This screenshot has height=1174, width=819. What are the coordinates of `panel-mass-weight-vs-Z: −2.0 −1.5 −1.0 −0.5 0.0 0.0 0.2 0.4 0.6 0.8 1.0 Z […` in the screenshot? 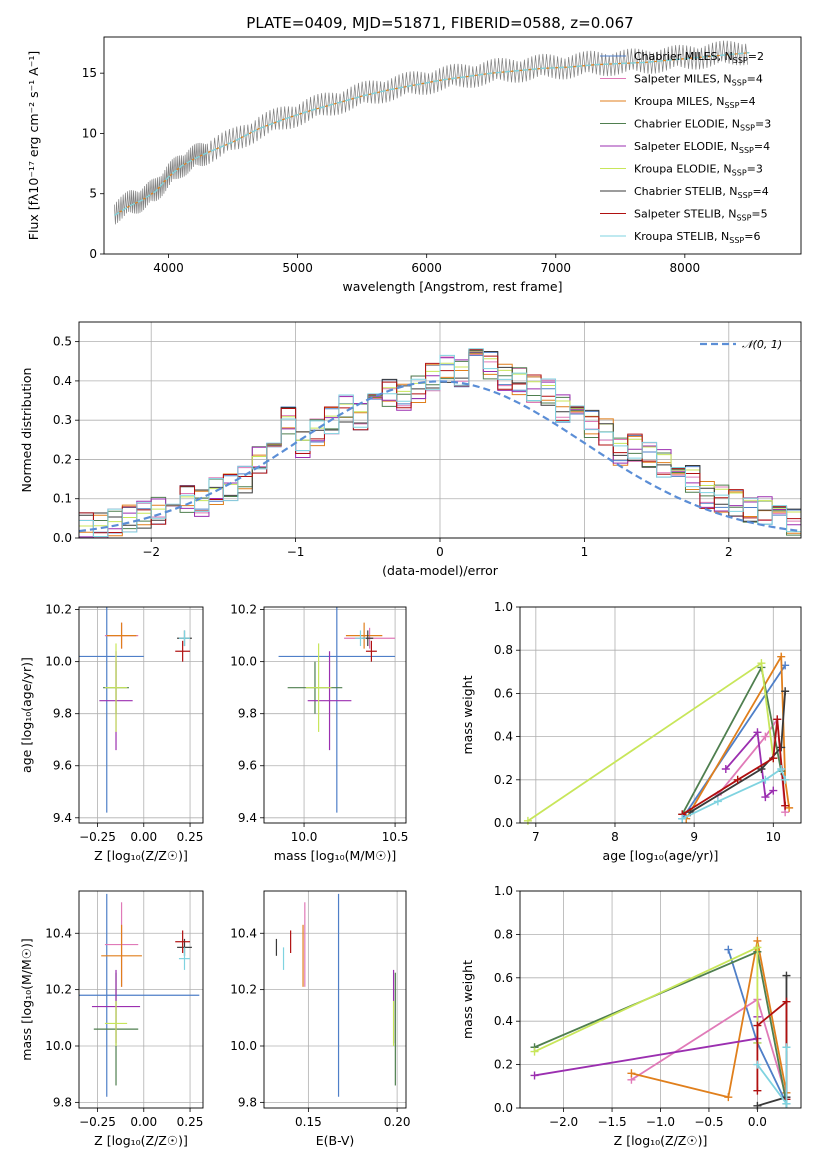 It's located at (631, 1016).